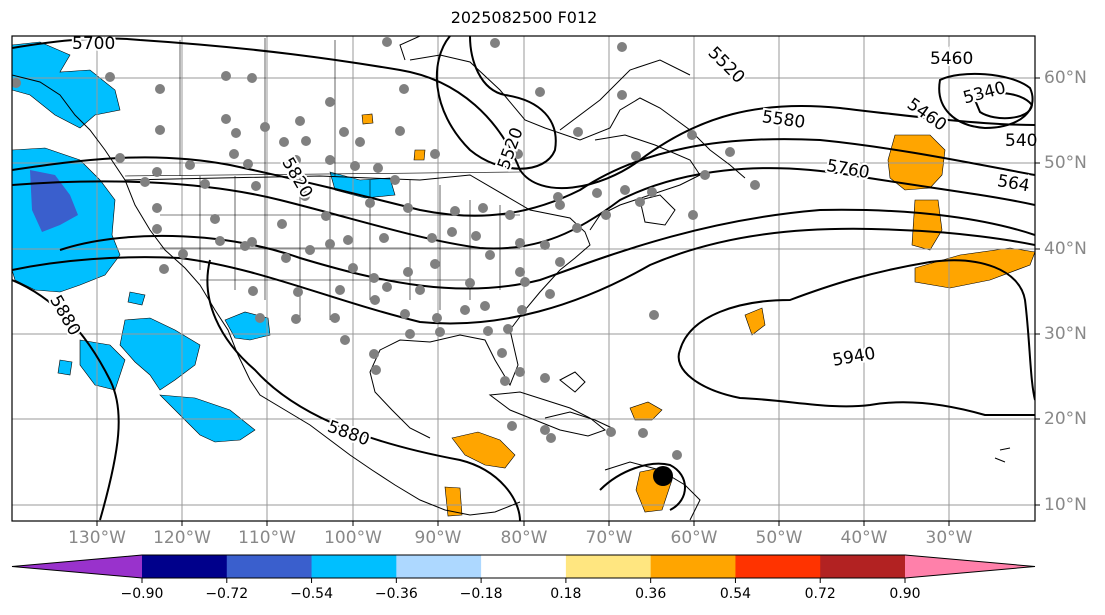  What do you see at coordinates (984, 93) in the screenshot?
I see `contour-label: 5340` at bounding box center [984, 93].